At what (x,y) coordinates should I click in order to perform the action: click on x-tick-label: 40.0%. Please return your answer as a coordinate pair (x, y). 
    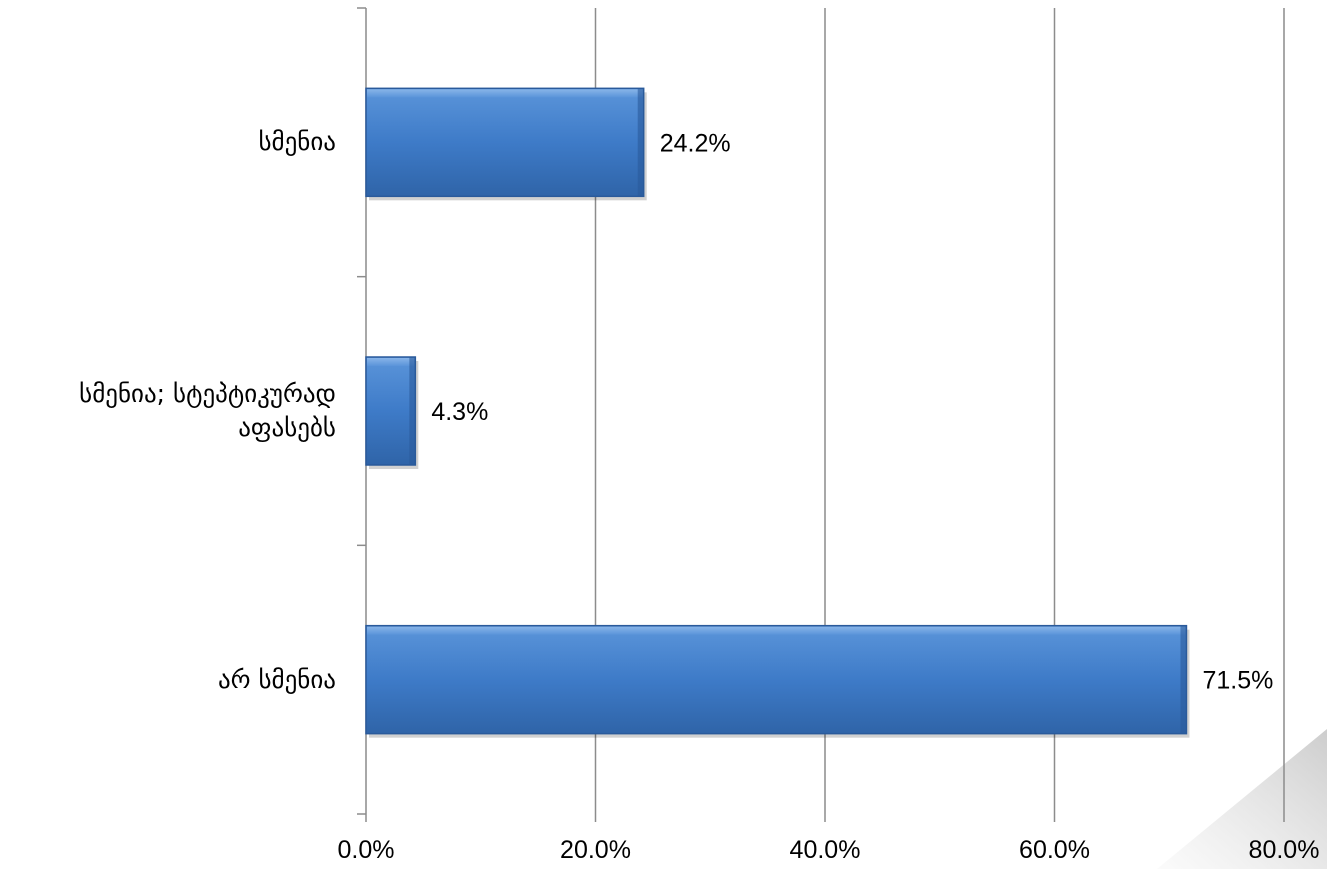
    Looking at the image, I should click on (825, 850).